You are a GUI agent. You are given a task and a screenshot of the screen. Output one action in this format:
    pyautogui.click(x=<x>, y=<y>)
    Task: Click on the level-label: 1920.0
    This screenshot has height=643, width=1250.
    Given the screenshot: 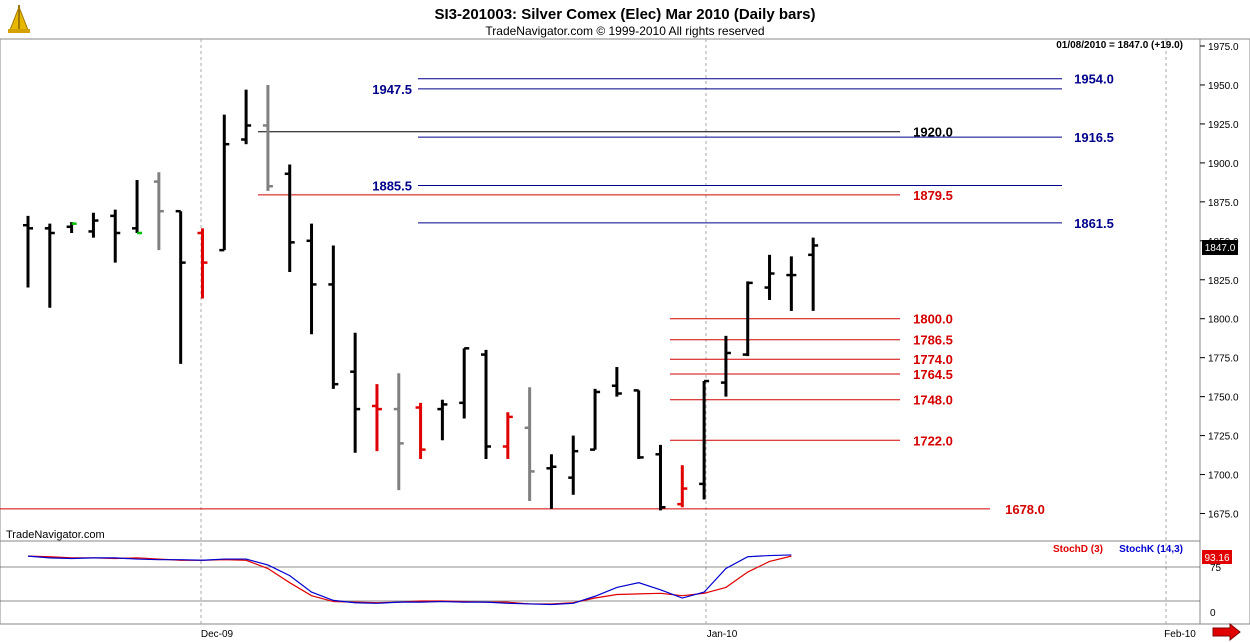 What is the action you would take?
    pyautogui.click(x=933, y=132)
    